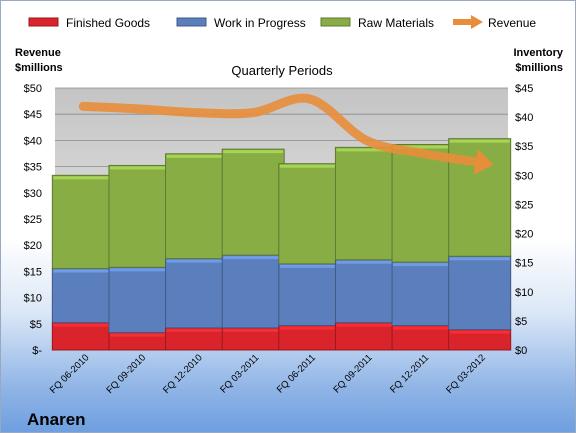  I want to click on right-tick-label: $20, so click(524, 235).